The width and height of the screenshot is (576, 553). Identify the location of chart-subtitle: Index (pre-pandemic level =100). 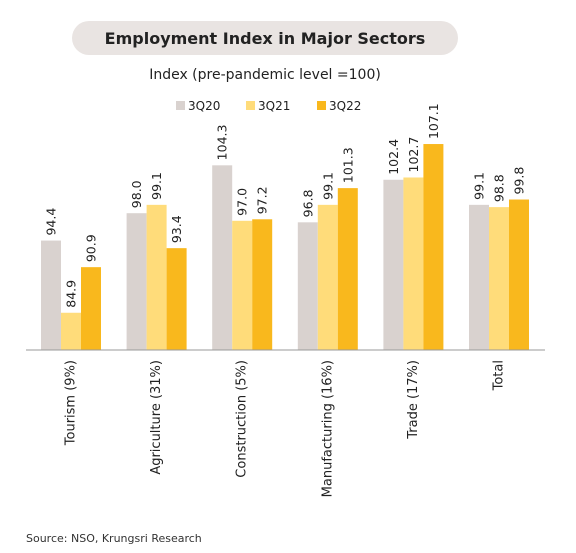
(265, 75).